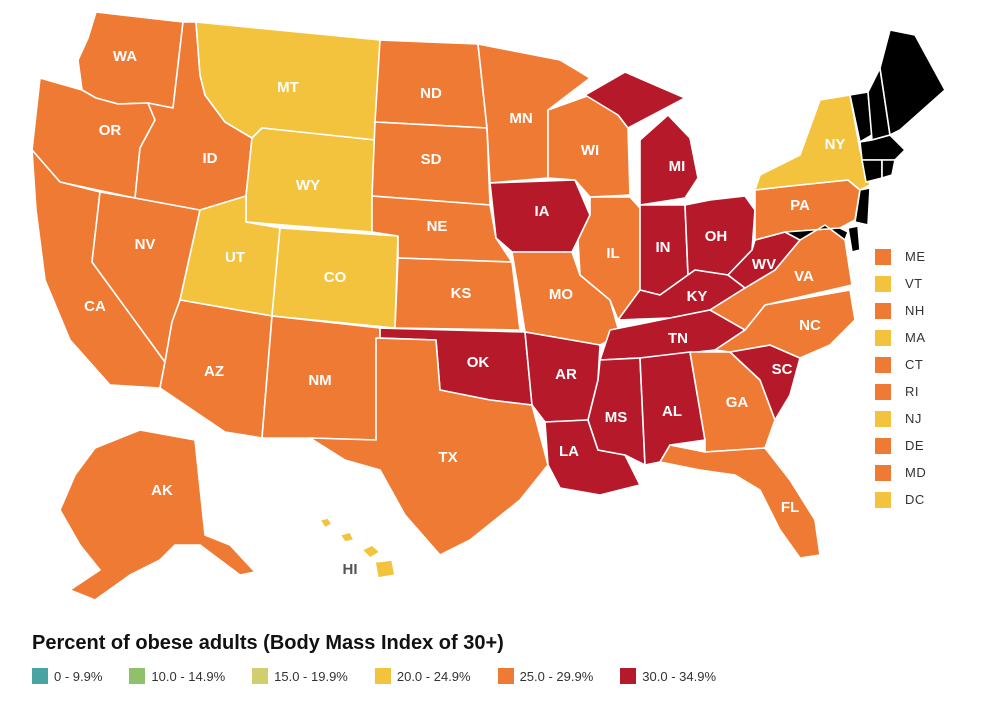  I want to click on label-ok: OK, so click(478, 362).